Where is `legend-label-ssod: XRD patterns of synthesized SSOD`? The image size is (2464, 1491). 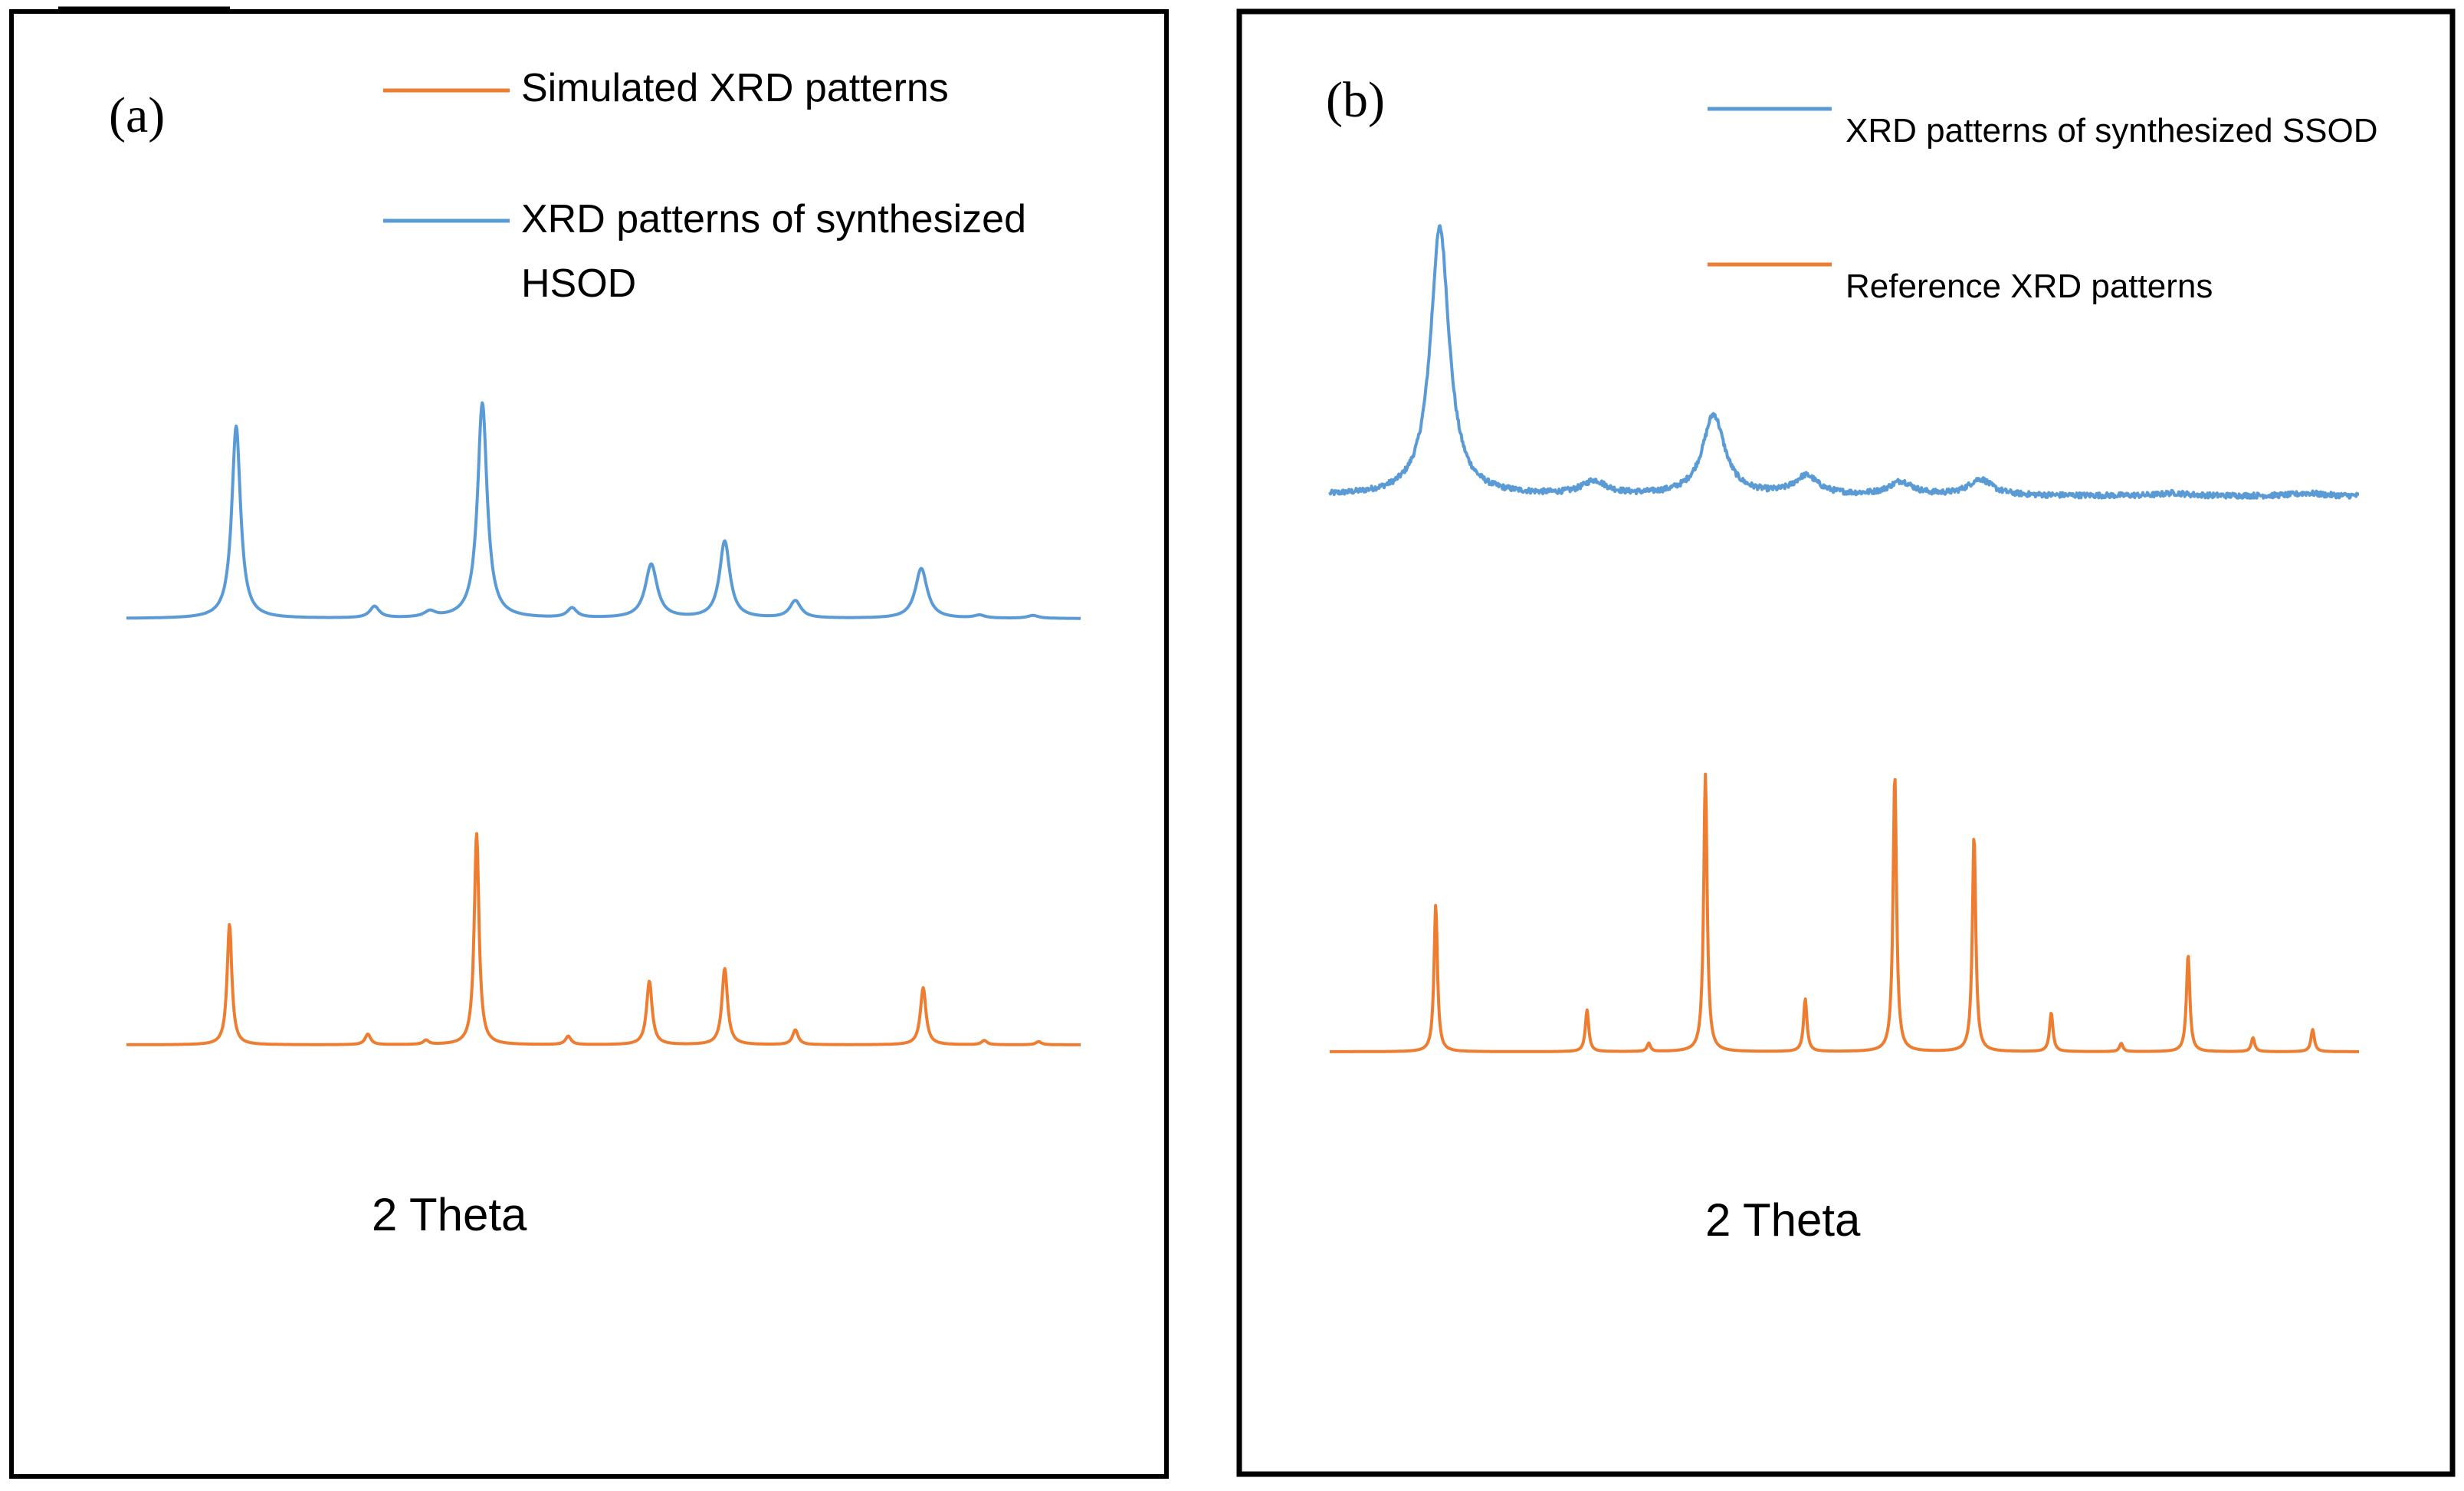
legend-label-ssod: XRD patterns of synthesized SSOD is located at coordinates (2112, 130).